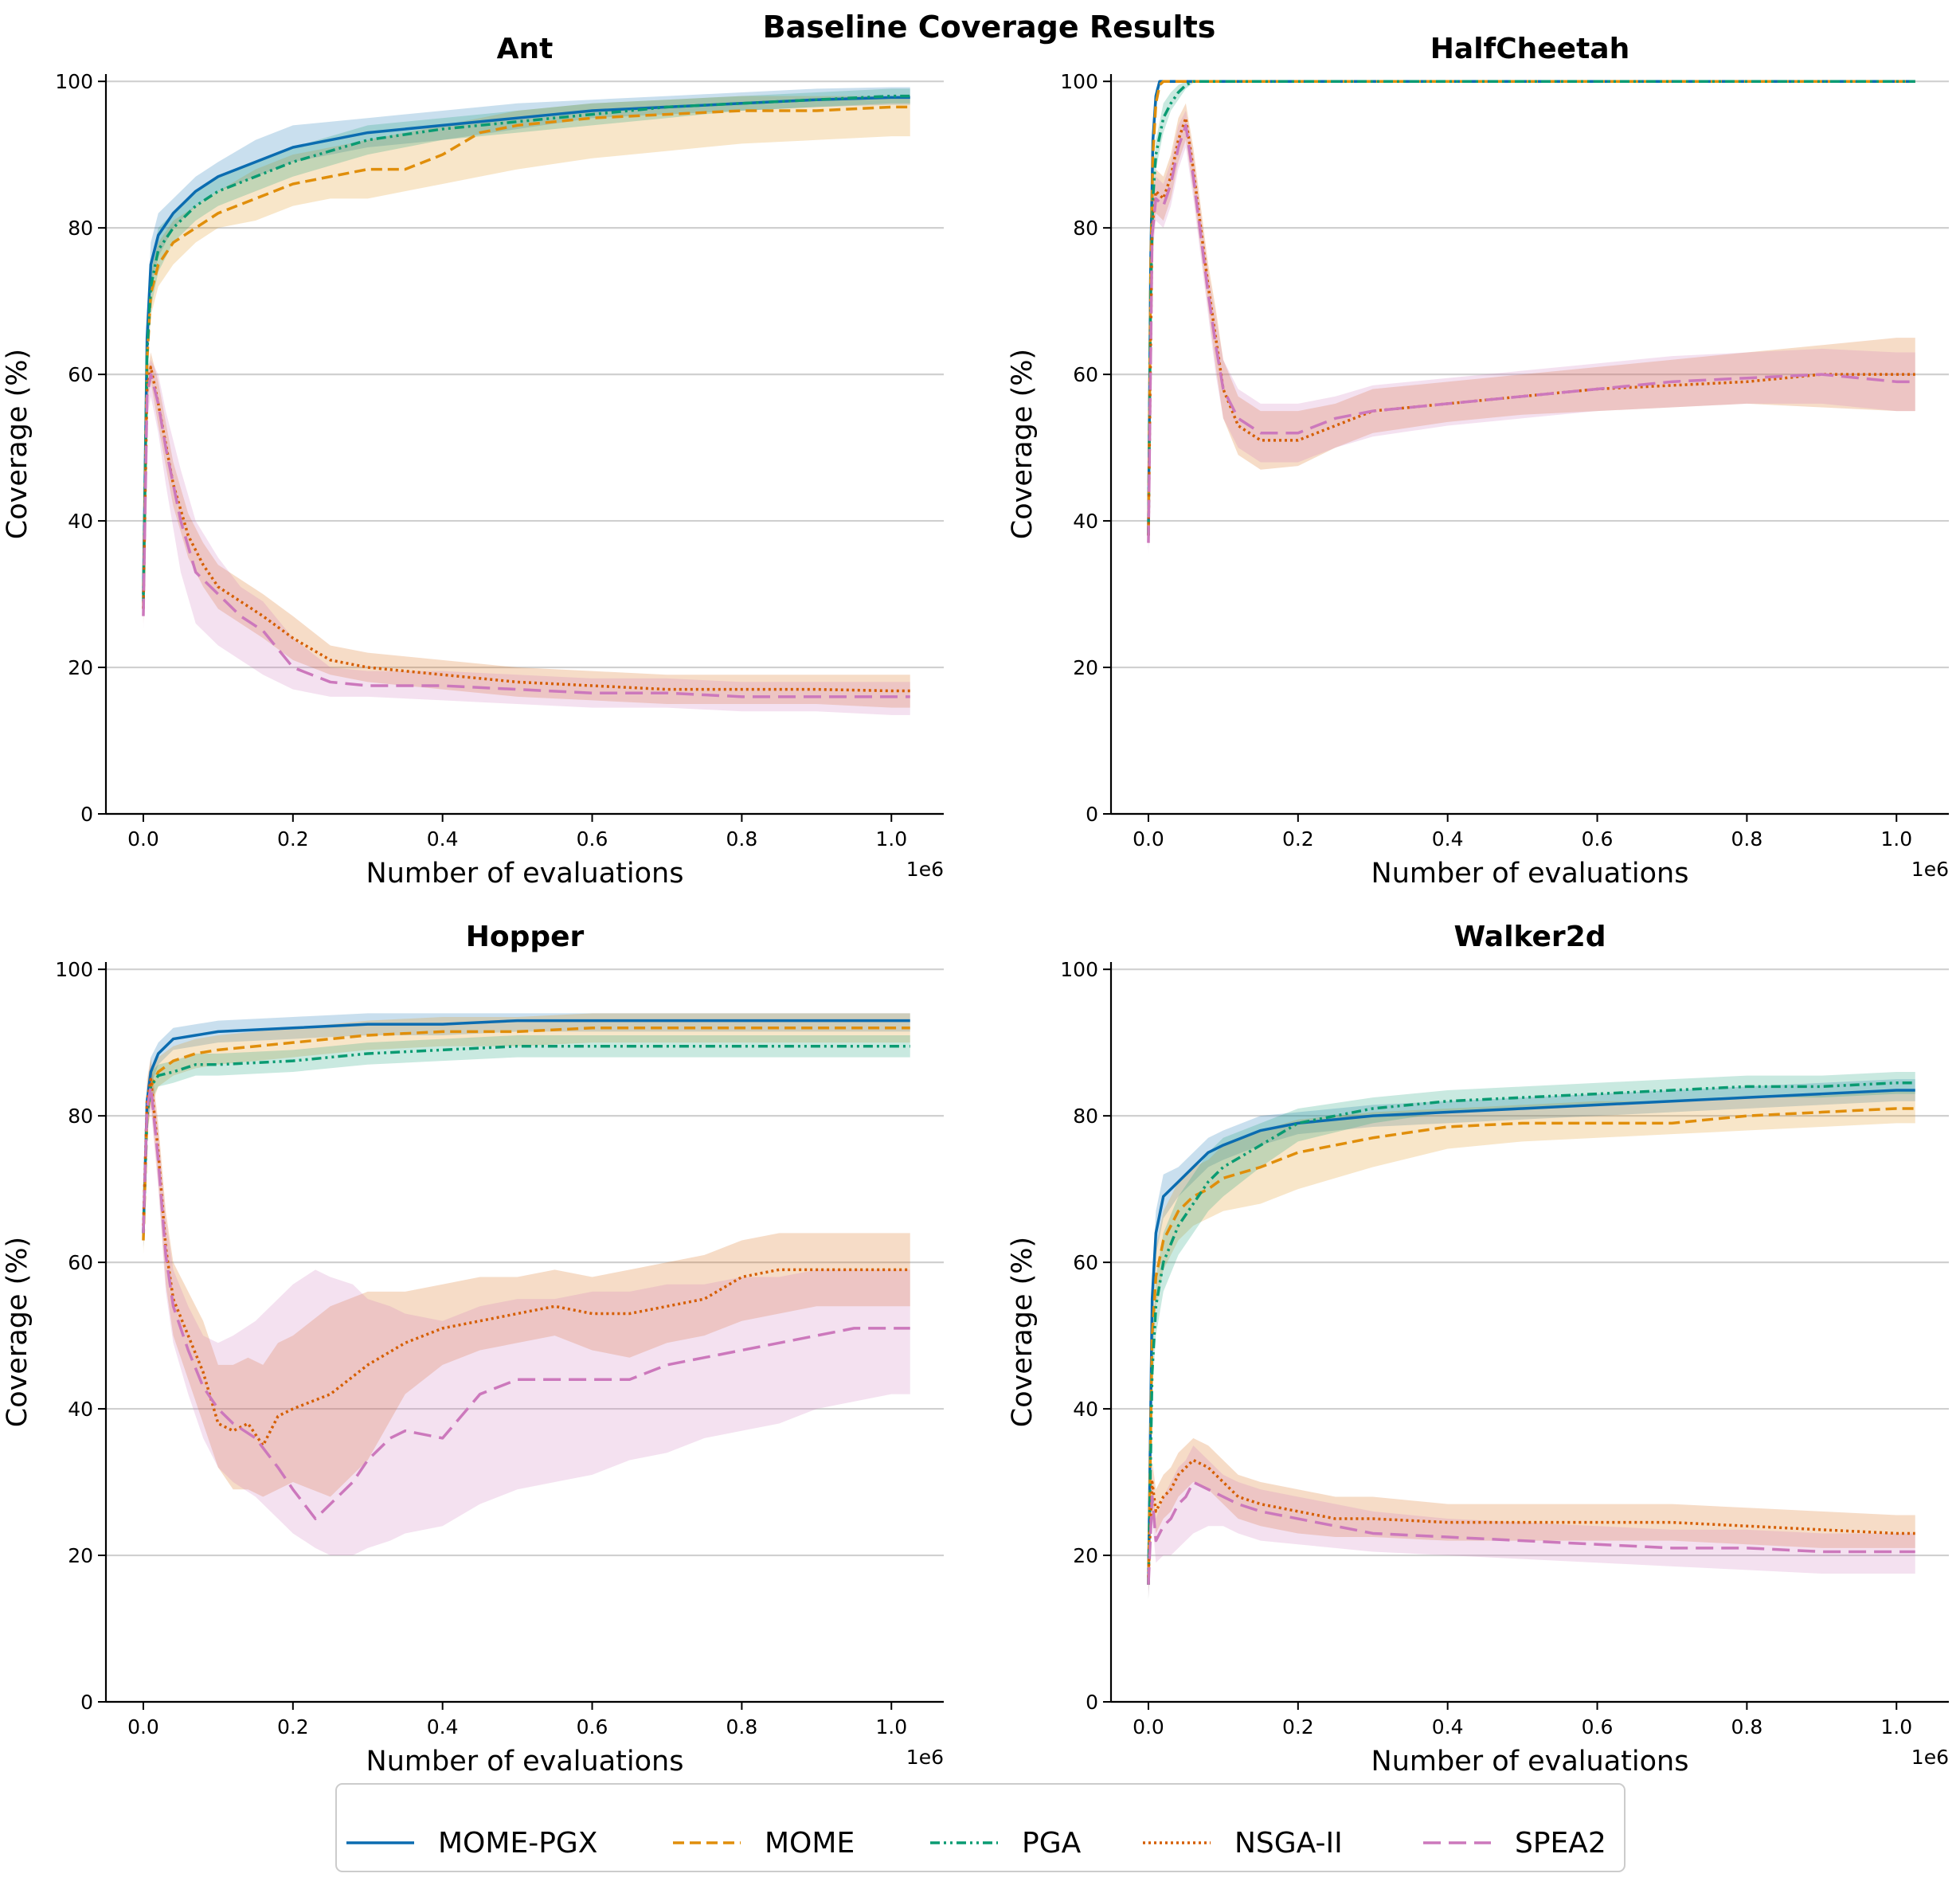 Image resolution: width=1960 pixels, height=1889 pixels. Describe the element at coordinates (810, 1844) in the screenshot. I see `legend-label: MOME` at that location.